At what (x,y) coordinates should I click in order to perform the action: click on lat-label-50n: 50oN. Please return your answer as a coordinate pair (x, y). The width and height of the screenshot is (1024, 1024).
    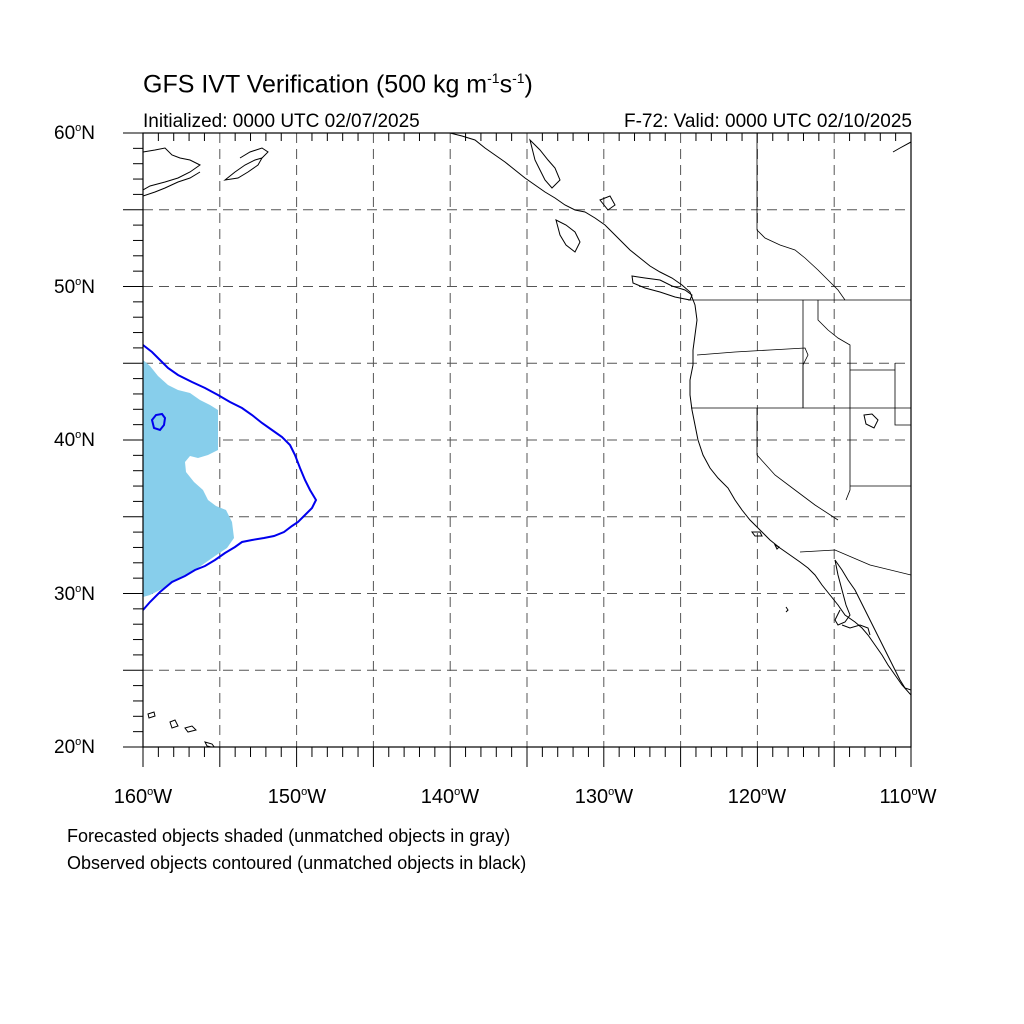
    Looking at the image, I should click on (74, 287).